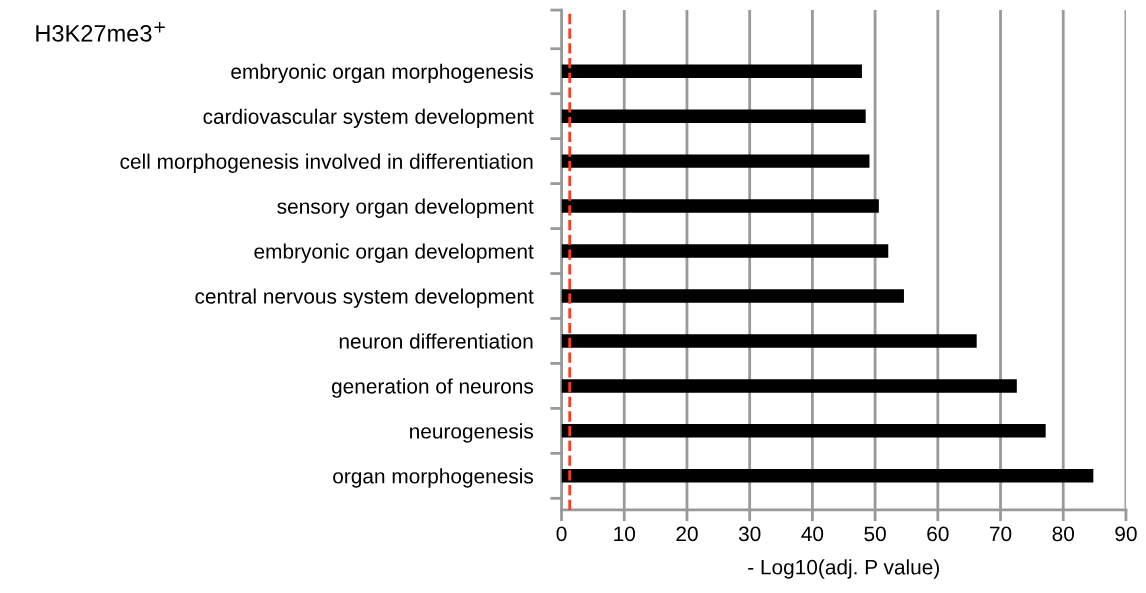 This screenshot has height=593, width=1146. I want to click on x-tick-label: 80, so click(1063, 534).